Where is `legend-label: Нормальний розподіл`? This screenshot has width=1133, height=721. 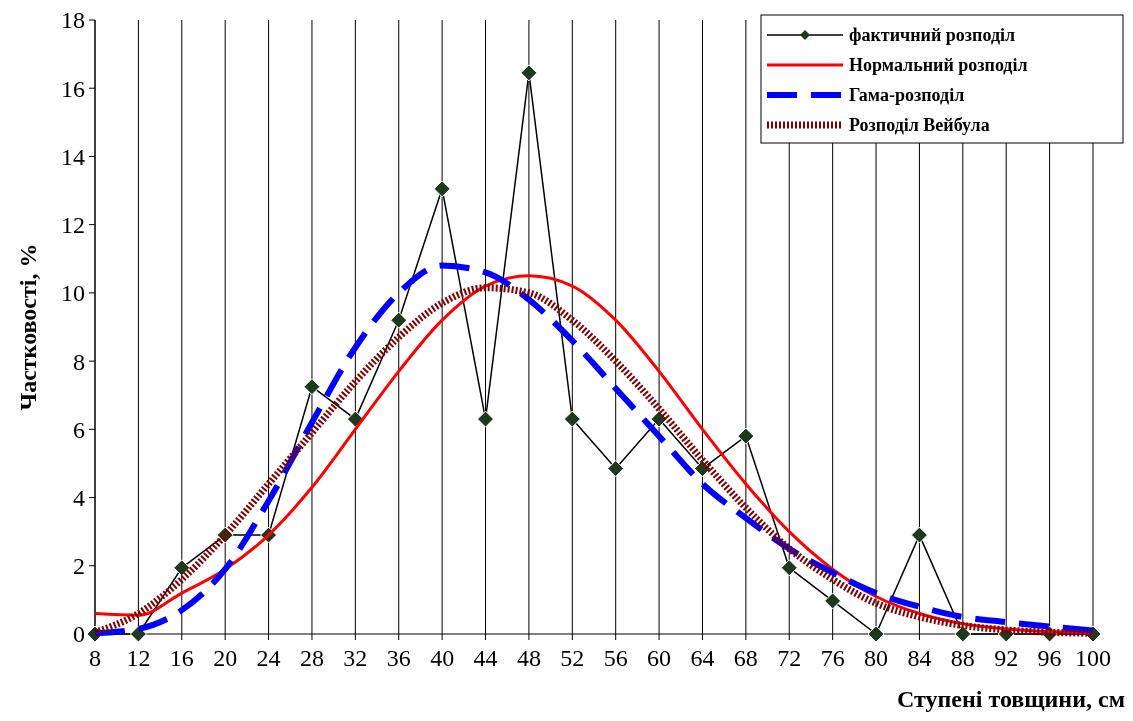 legend-label: Нормальний розподіл is located at coordinates (938, 65).